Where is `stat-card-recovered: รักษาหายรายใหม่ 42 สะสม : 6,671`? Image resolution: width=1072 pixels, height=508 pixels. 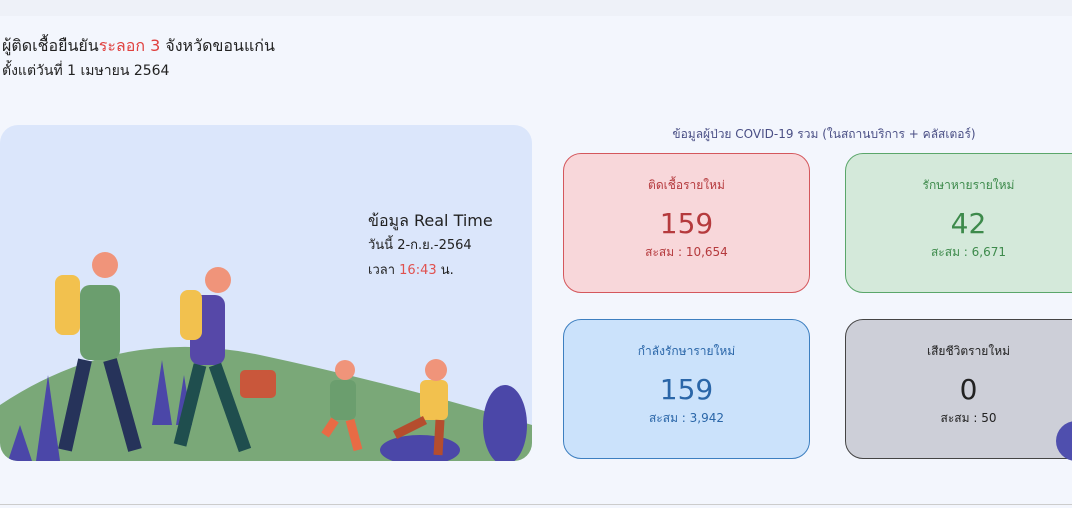
stat-card-recovered: รักษาหายรายใหม่ 42 สะสม : 6,671 is located at coordinates (958, 223).